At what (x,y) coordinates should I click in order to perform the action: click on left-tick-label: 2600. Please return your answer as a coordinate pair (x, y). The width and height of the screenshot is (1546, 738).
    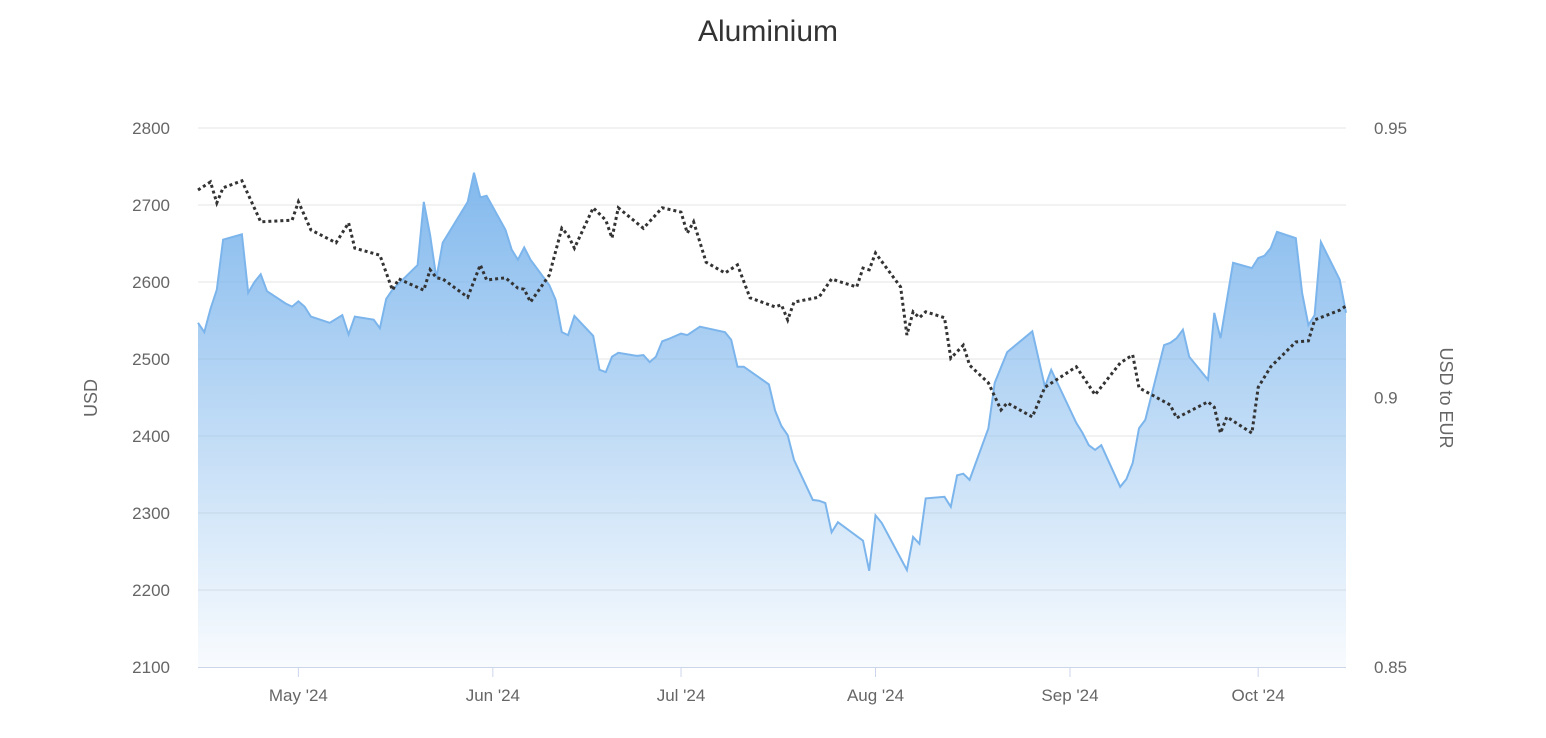
    Looking at the image, I should click on (151, 282).